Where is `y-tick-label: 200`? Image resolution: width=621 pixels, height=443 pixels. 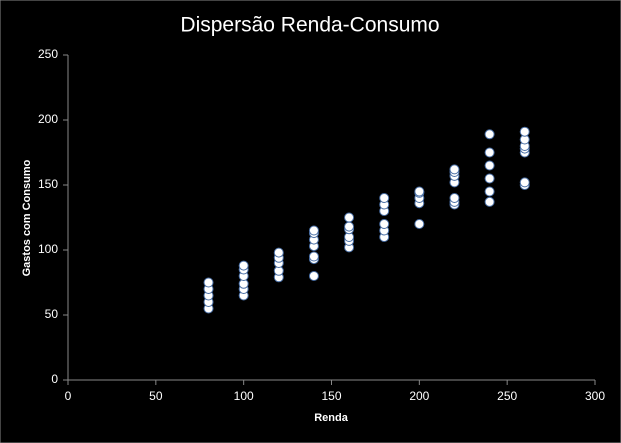
y-tick-label: 200 is located at coordinates (48, 119).